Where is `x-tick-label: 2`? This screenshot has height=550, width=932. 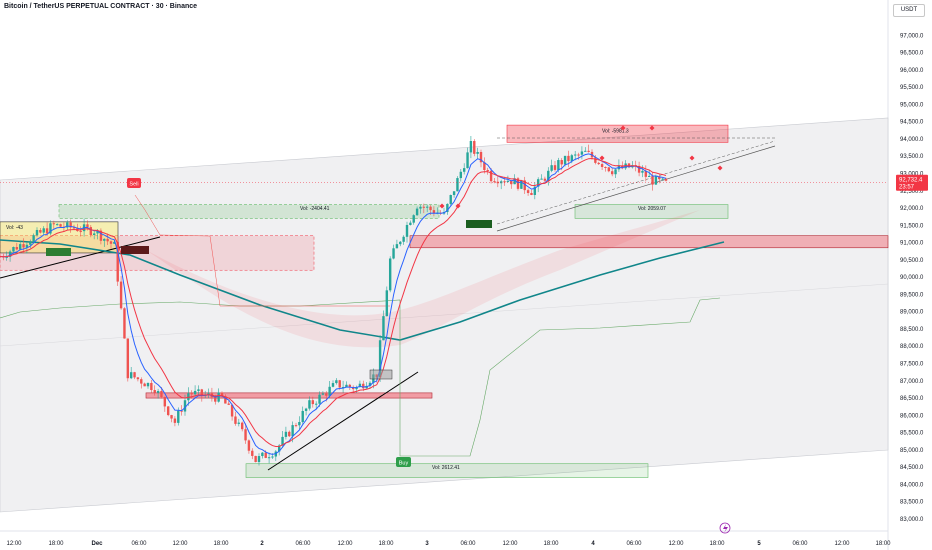 x-tick-label: 2 is located at coordinates (262, 544).